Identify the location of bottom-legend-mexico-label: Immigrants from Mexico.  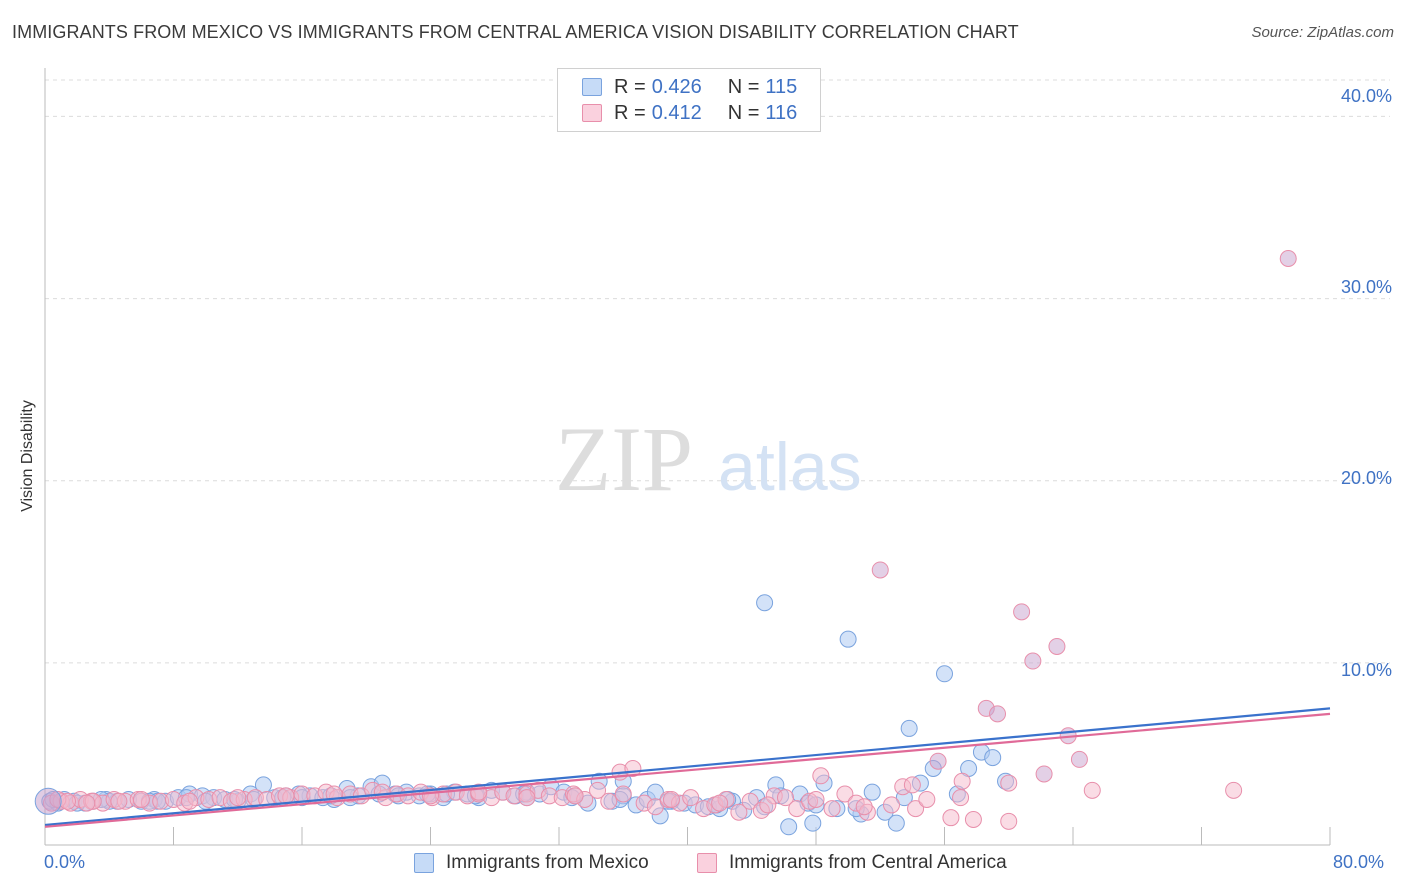
(547, 862).